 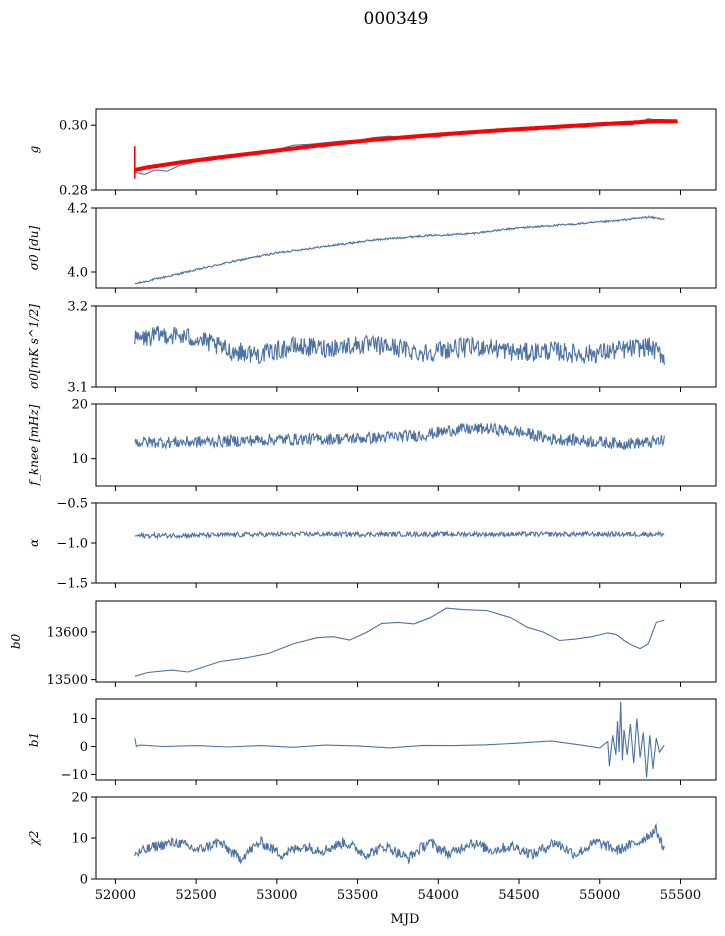 What do you see at coordinates (518, 895) in the screenshot?
I see `x-tick-label: 54500` at bounding box center [518, 895].